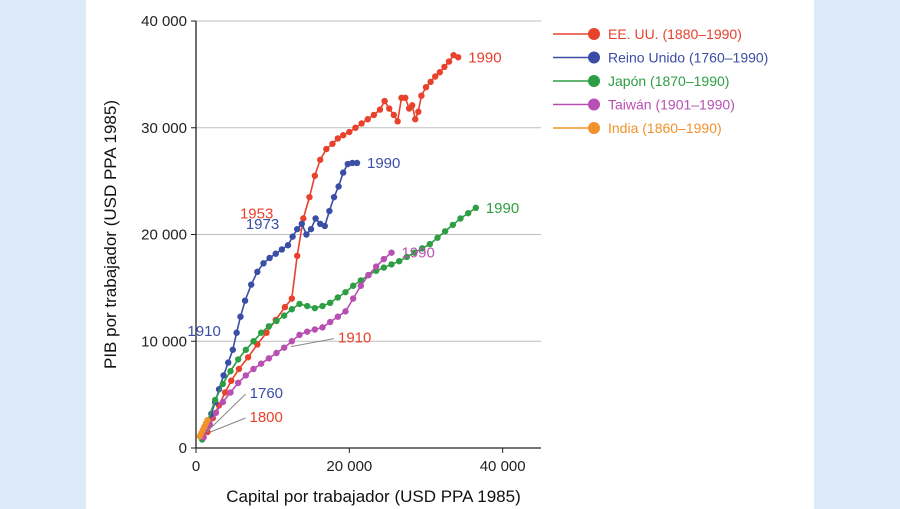  I want to click on y-axis-title: PIB por trabajador (USD PPA 1985), so click(110, 234).